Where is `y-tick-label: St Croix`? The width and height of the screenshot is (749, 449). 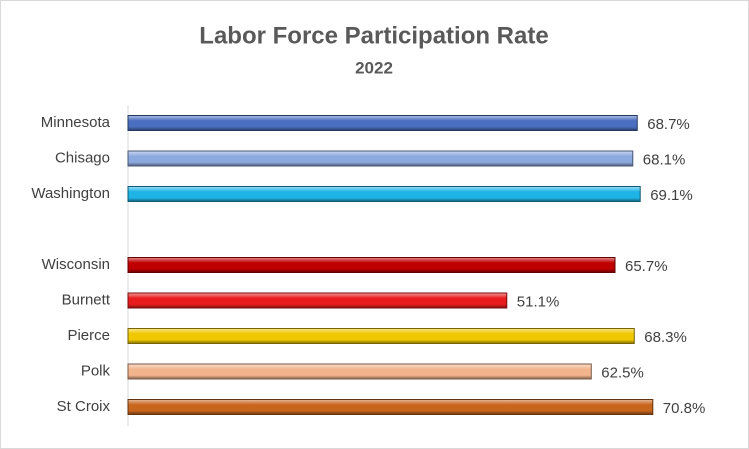
y-tick-label: St Croix is located at coordinates (84, 406).